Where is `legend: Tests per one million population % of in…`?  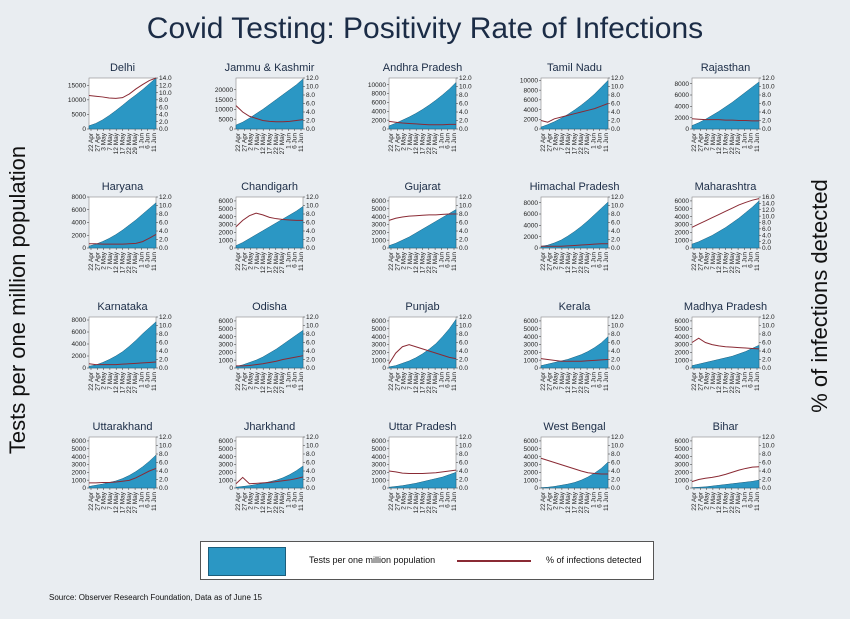
legend: Tests per one million population % of in… is located at coordinates (427, 560).